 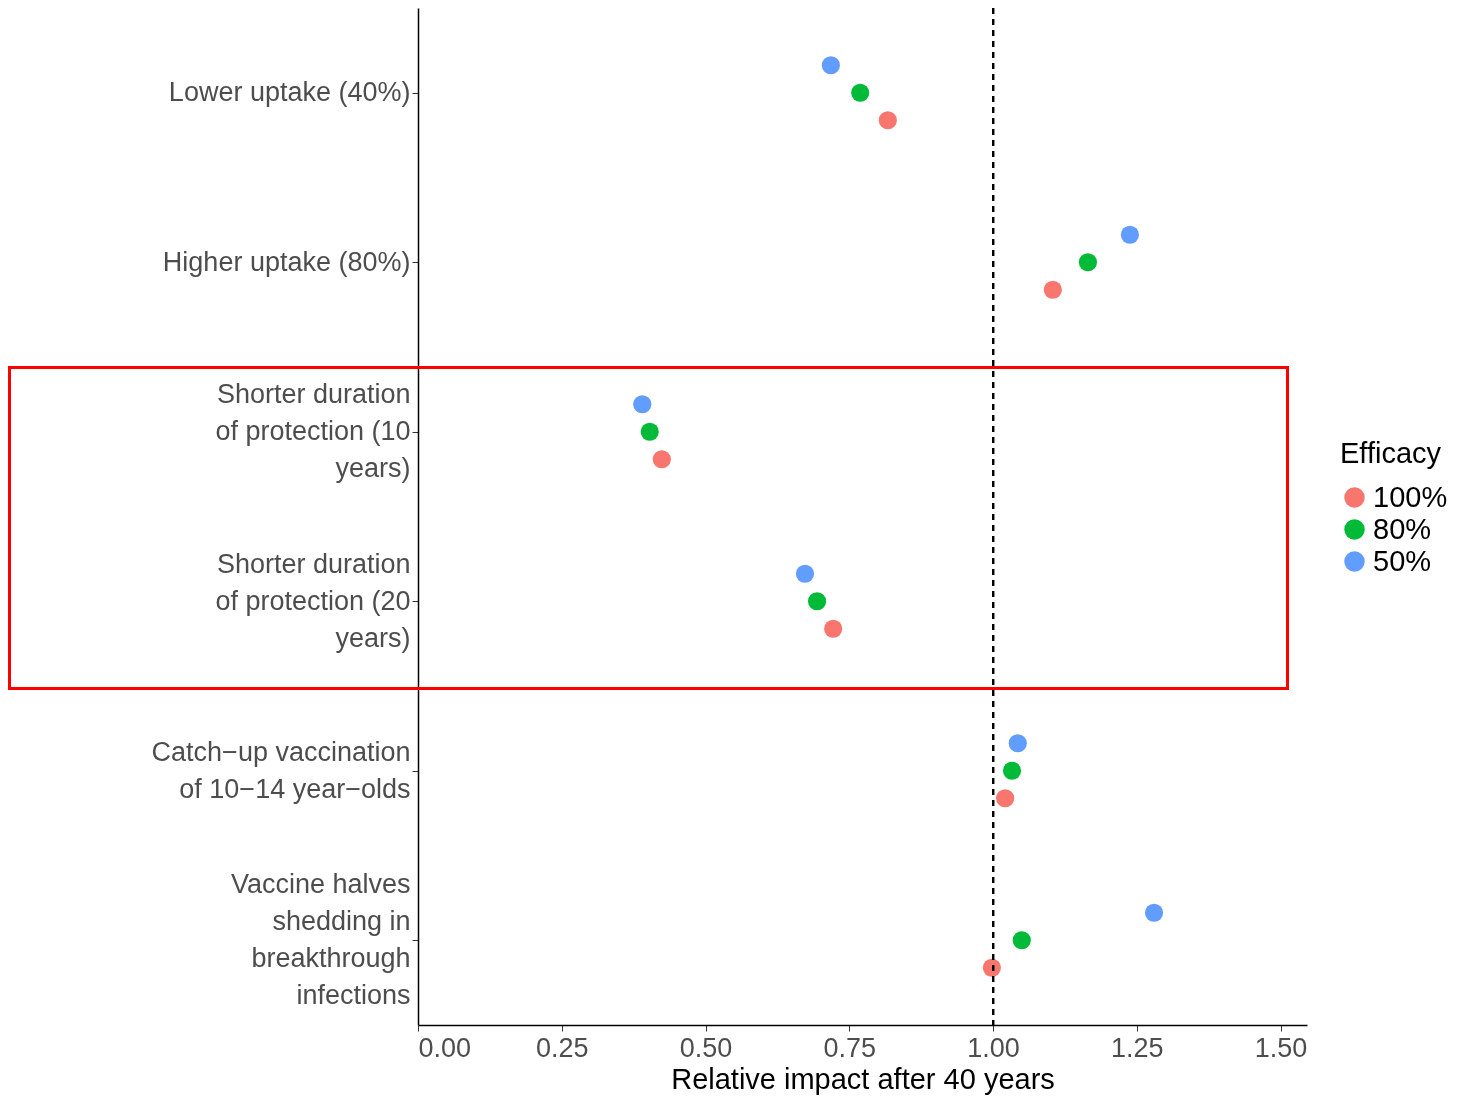 I want to click on x-tick-label: 1.50, so click(x=1281, y=1047).